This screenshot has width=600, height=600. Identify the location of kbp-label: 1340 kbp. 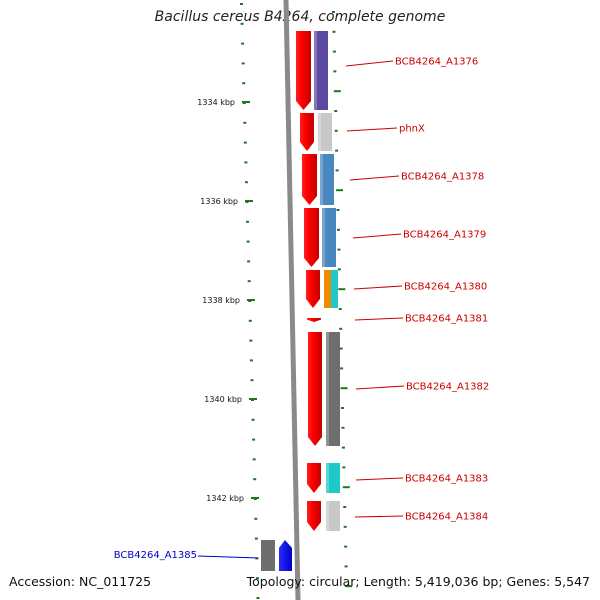
(223, 399).